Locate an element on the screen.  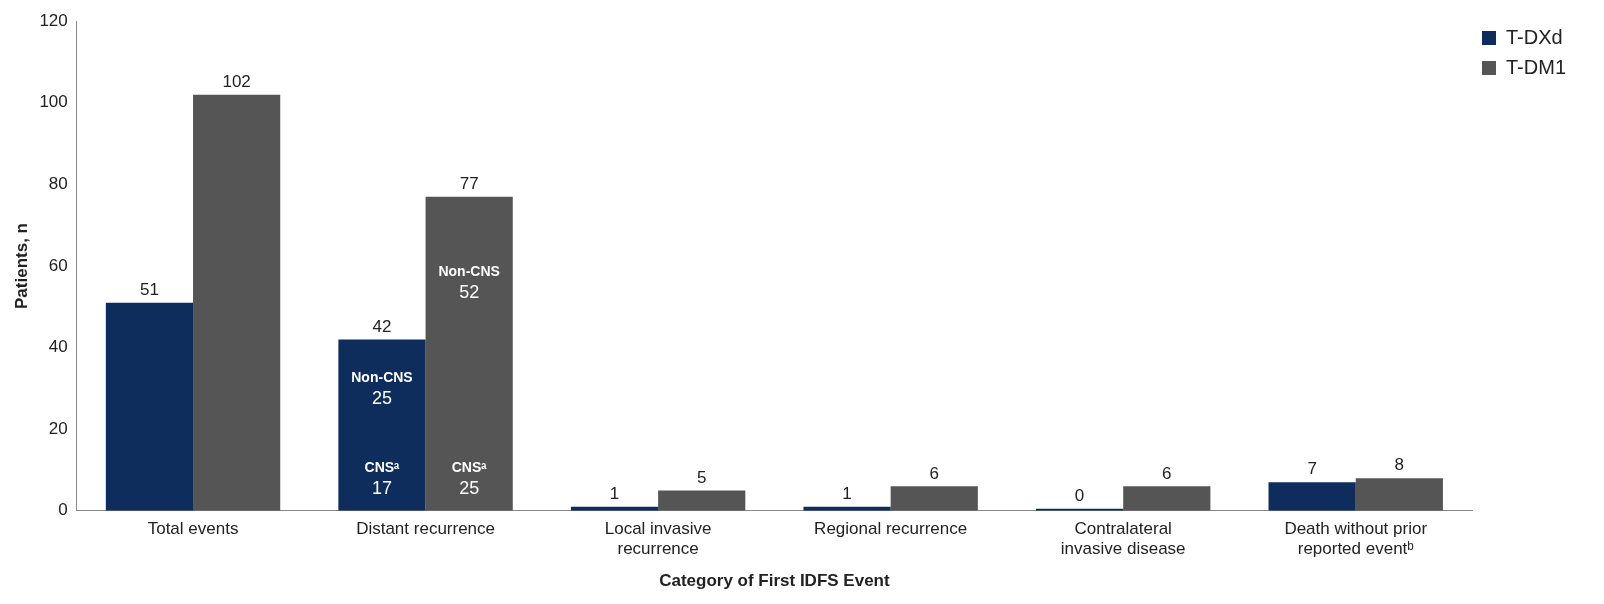
x-tick-label: Regional recurrence is located at coordinates (891, 528).